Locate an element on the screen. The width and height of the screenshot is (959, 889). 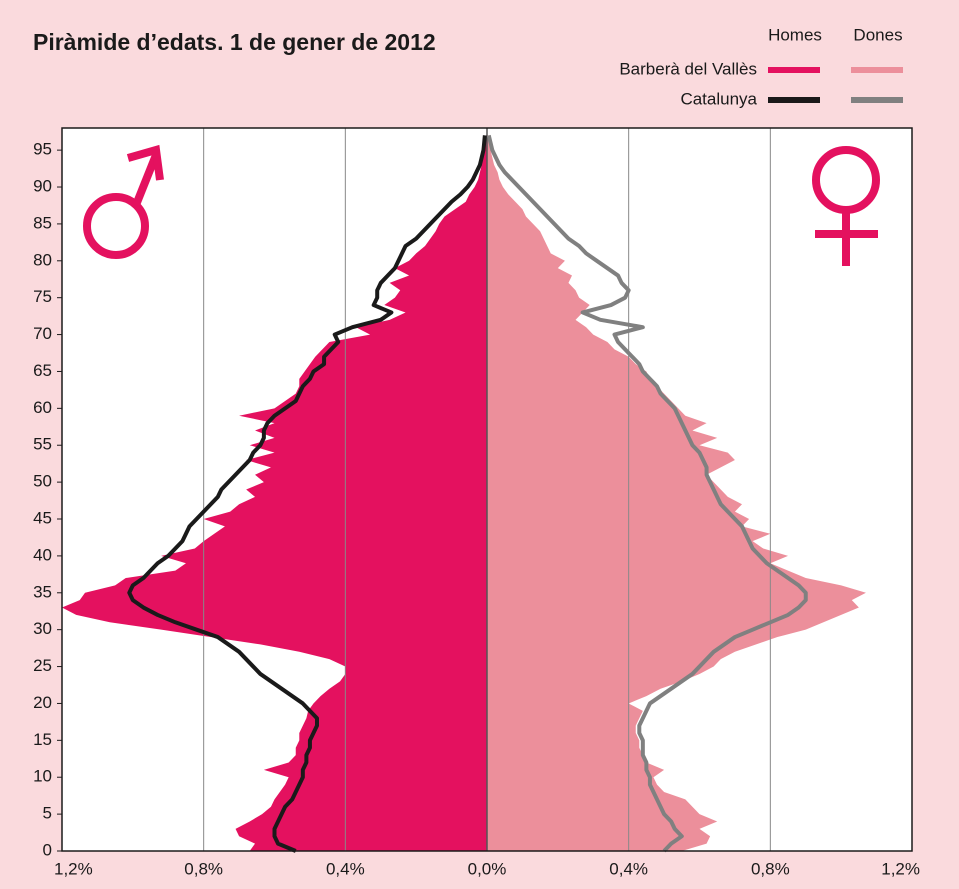
y-tick-label: 65 is located at coordinates (42, 370).